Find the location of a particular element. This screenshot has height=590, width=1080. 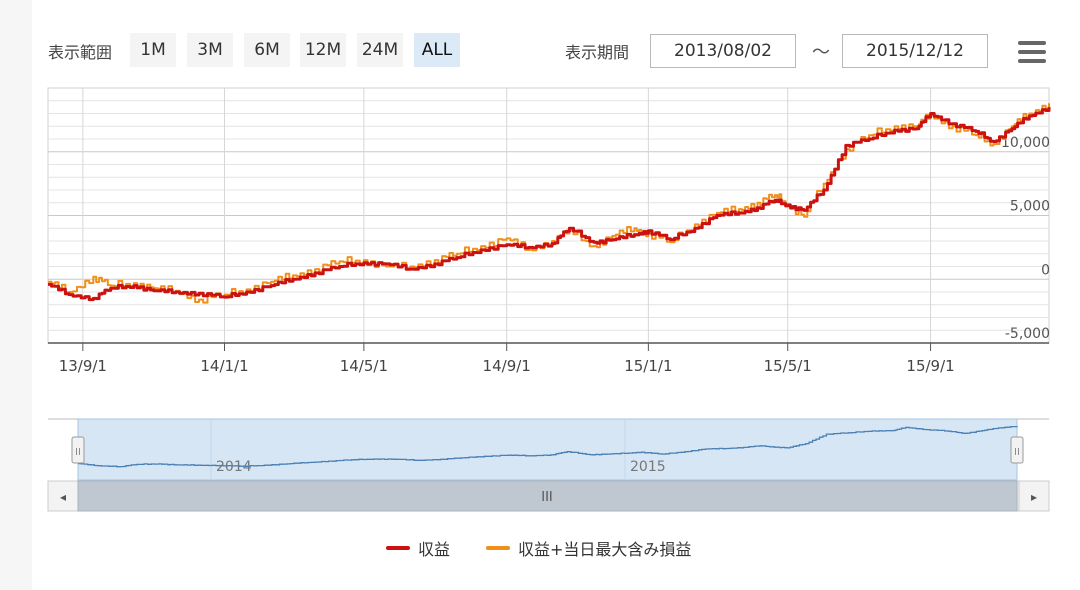

x-tick-label: 14/5/1 is located at coordinates (364, 366).